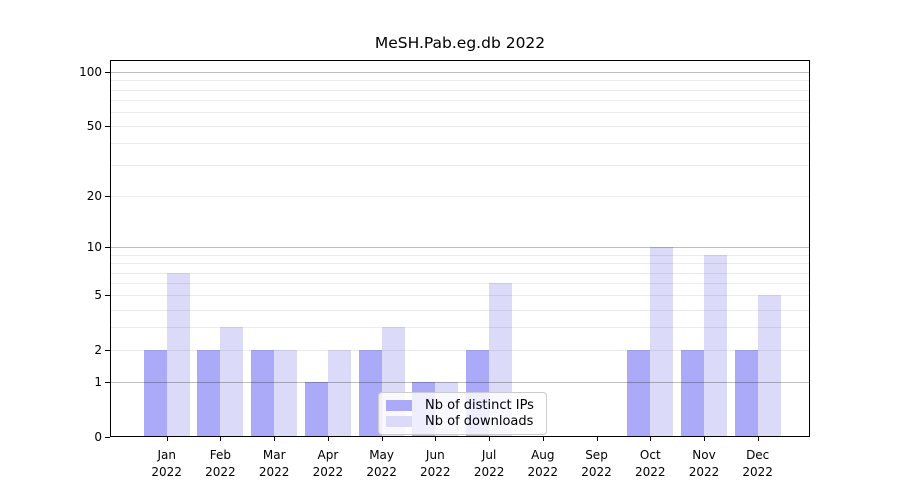 The height and width of the screenshot is (500, 900). I want to click on legend-swatch-downloads, so click(399, 421).